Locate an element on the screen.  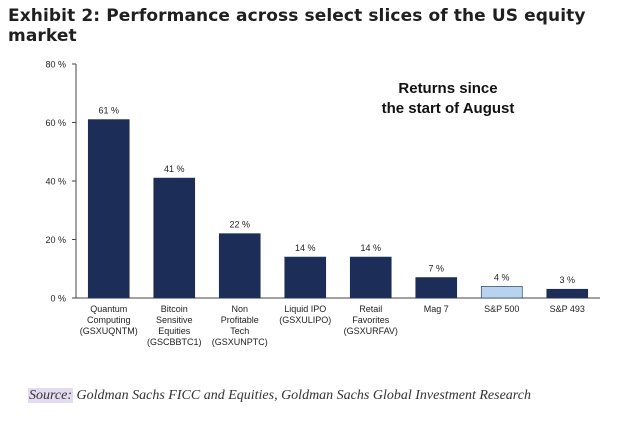
x-category-label-line: (GSXURFAV) is located at coordinates (371, 331).